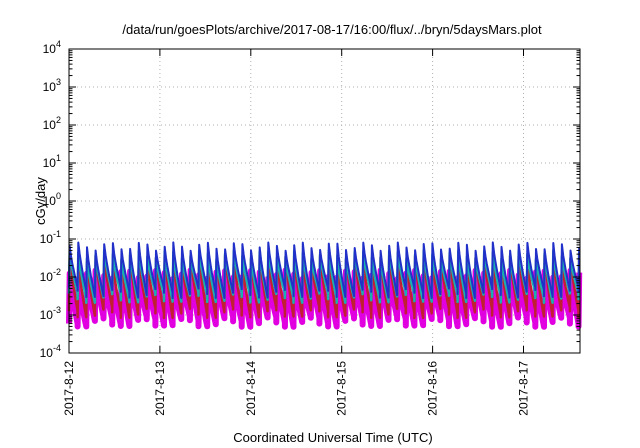 The image size is (640, 448). Describe the element at coordinates (524, 388) in the screenshot. I see `x-tick-label: 2017-8-17` at that location.